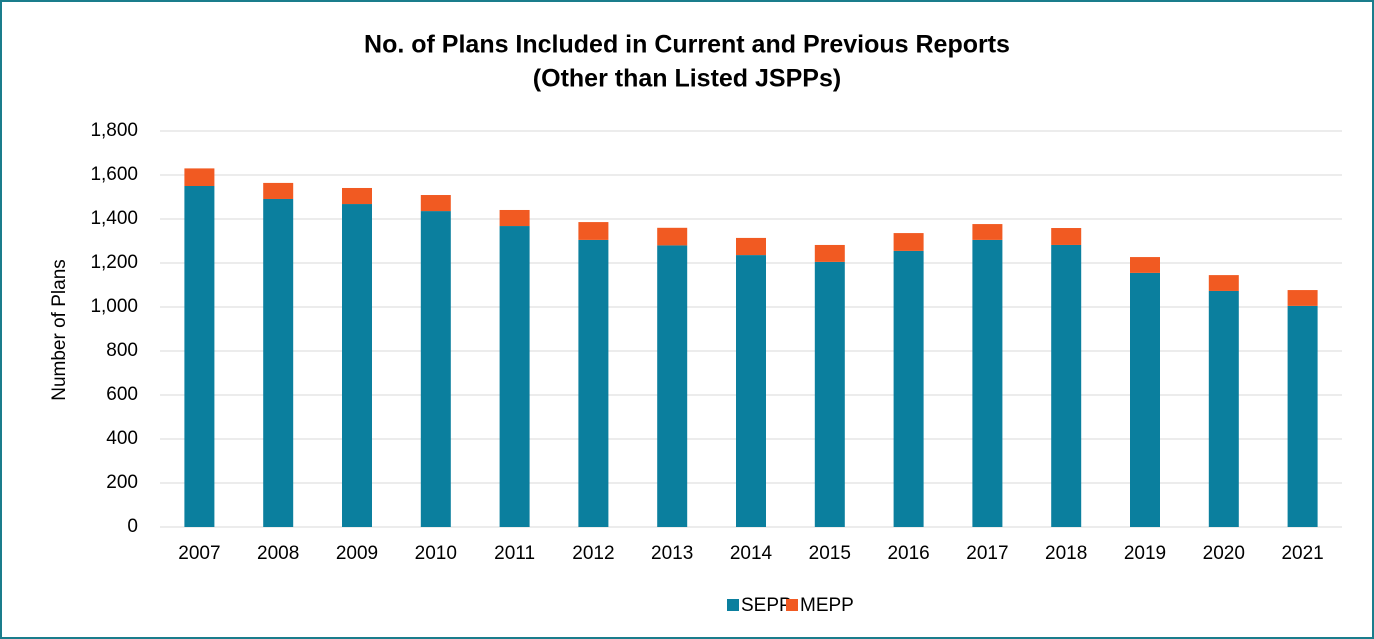  I want to click on y-tick-label: 1,600, so click(114, 174).